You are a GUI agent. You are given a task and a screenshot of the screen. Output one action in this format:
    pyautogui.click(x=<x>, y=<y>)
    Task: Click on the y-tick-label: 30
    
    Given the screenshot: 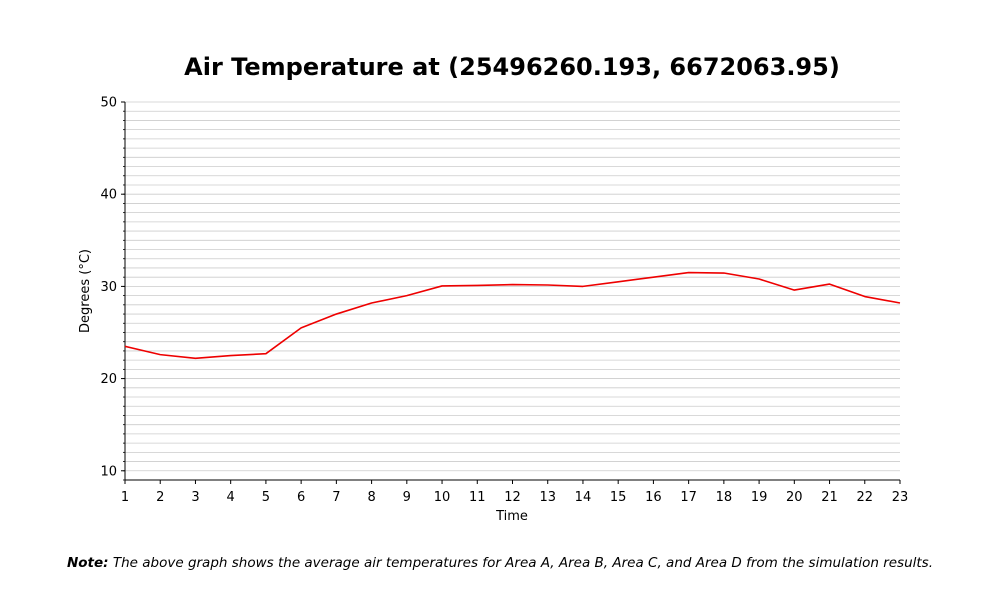 What is the action you would take?
    pyautogui.click(x=108, y=287)
    